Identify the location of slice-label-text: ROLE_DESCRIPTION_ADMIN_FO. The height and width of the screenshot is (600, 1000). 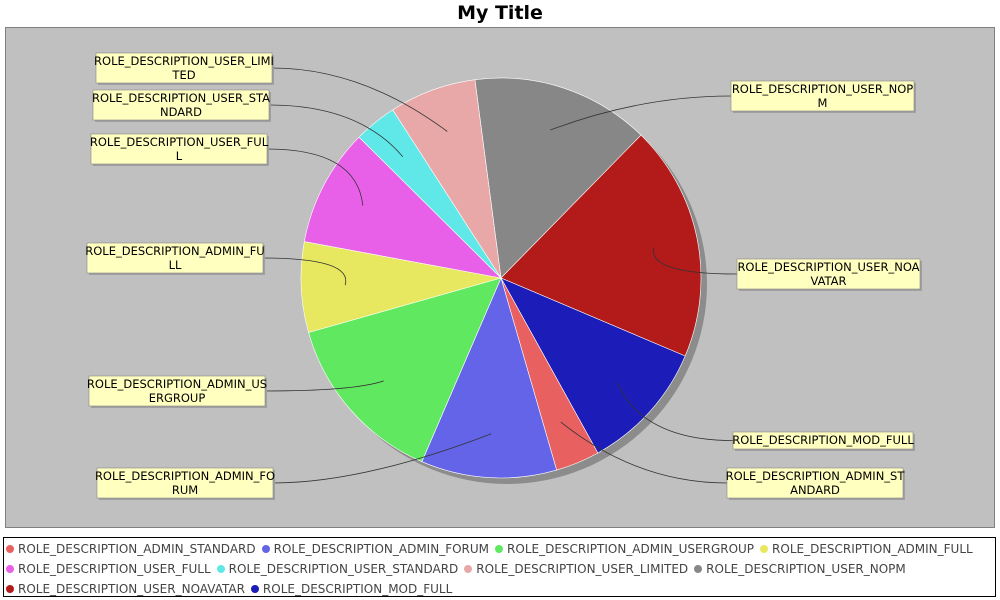
(185, 476).